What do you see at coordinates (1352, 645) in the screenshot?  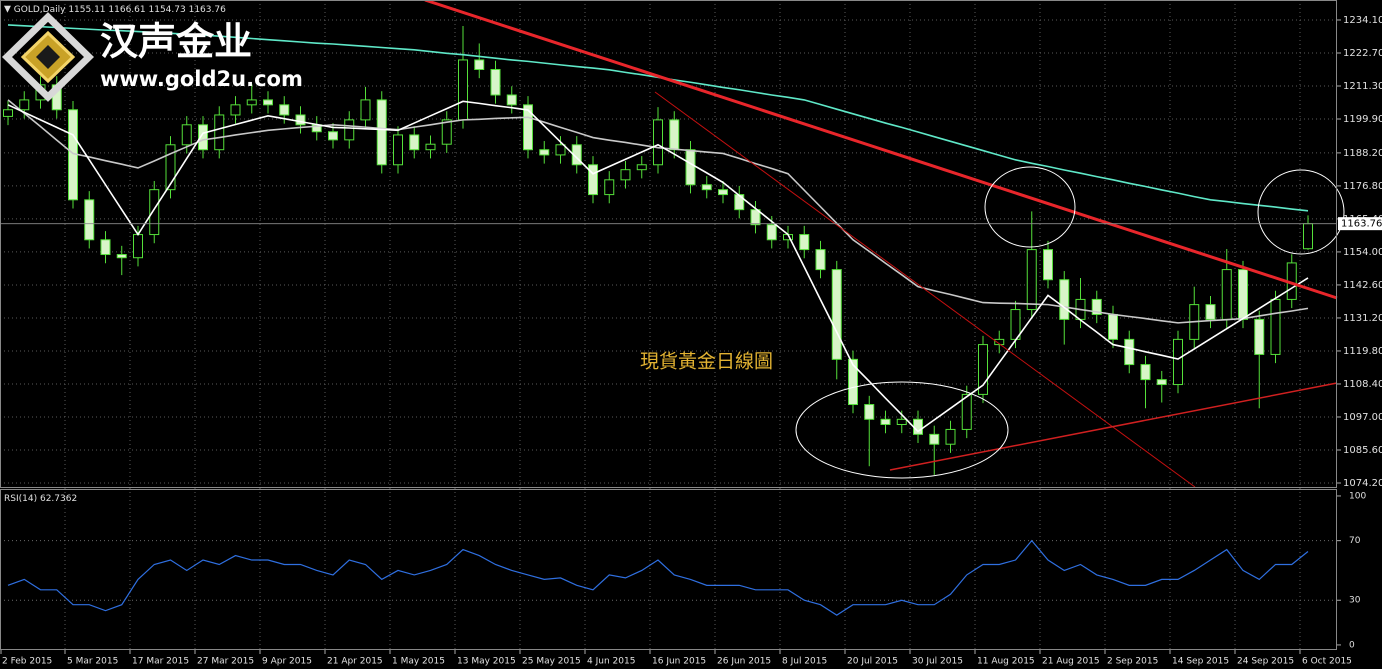 I see `rsi-tick-label: 0` at bounding box center [1352, 645].